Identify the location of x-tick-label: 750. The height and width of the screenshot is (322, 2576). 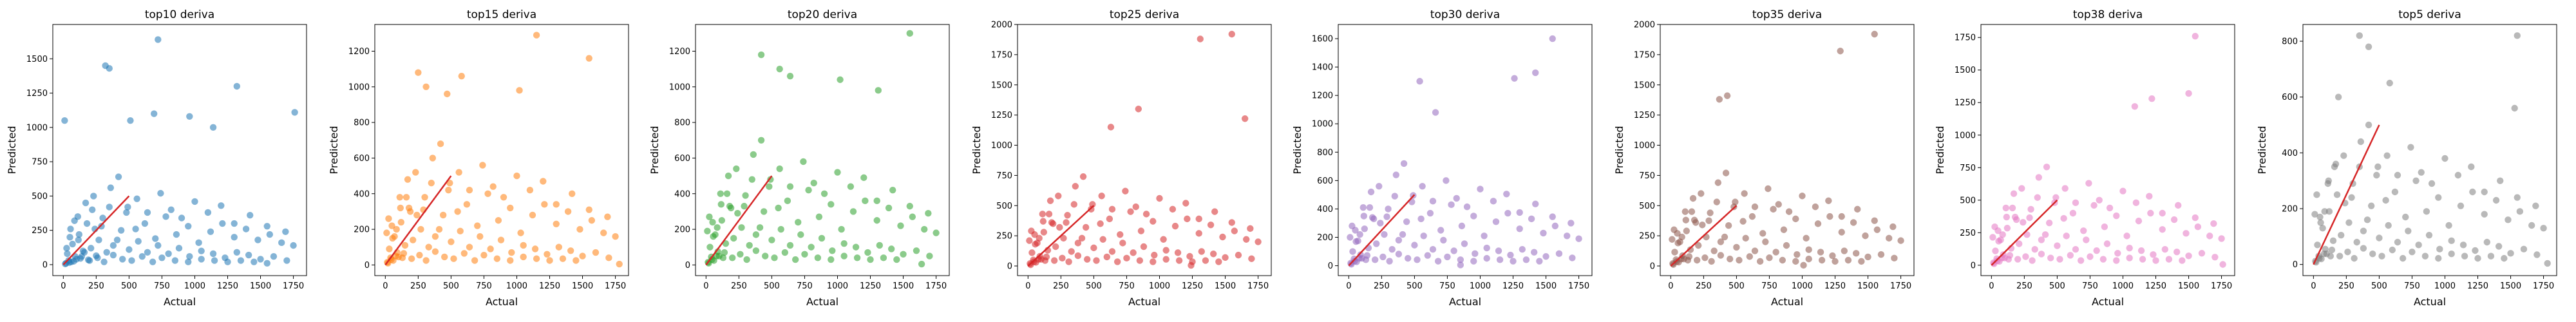
(2090, 286).